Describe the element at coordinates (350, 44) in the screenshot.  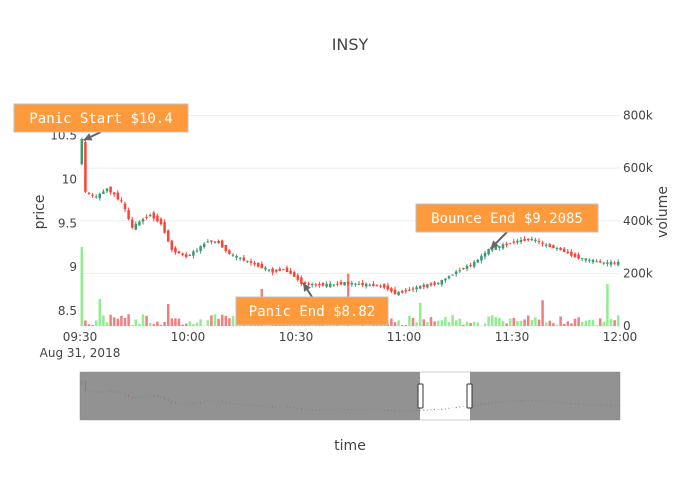
I see `chart-title: INSY` at that location.